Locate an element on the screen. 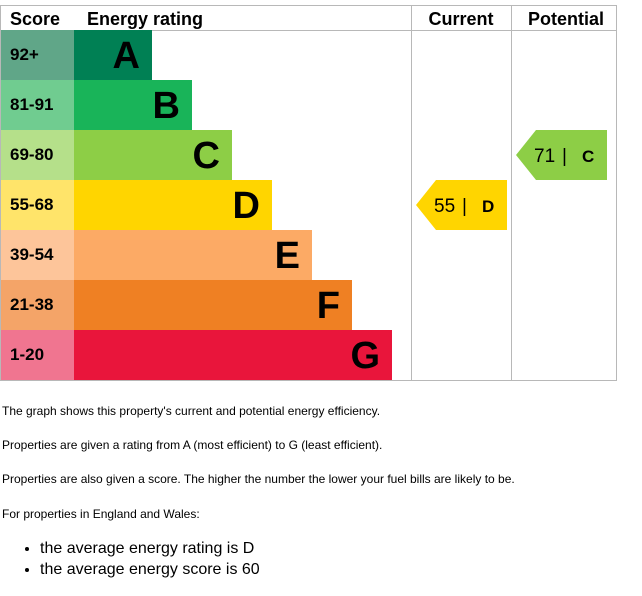  header-current: Current is located at coordinates (460, 19).